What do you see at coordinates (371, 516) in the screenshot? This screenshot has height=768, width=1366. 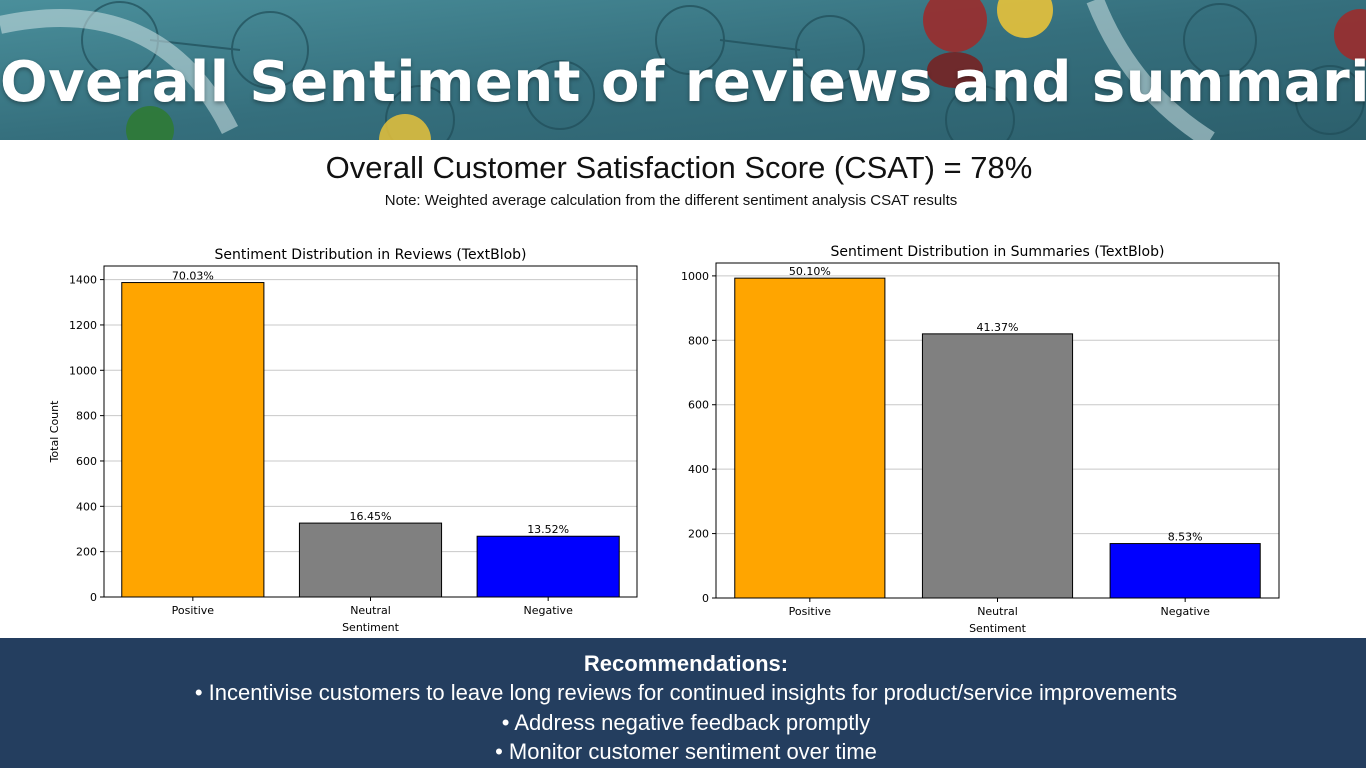 I see `data-label: 16.45%` at bounding box center [371, 516].